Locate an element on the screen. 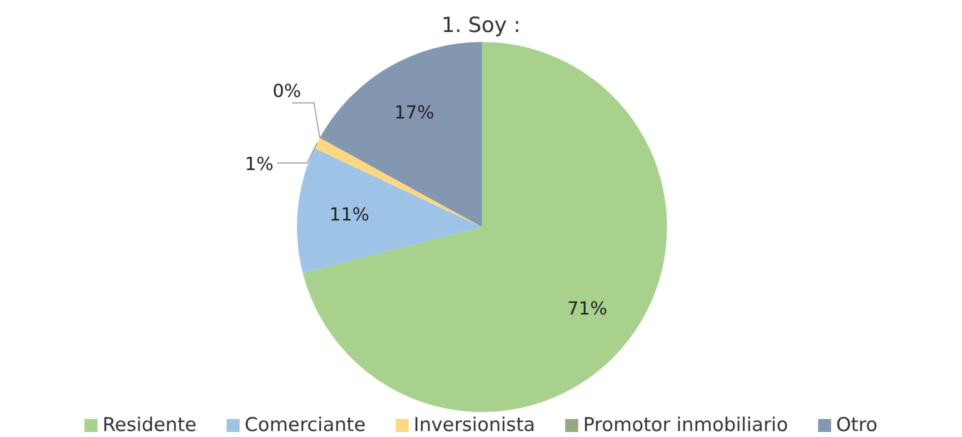 This screenshot has height=437, width=962. legend-label: Inversionista is located at coordinates (475, 425).